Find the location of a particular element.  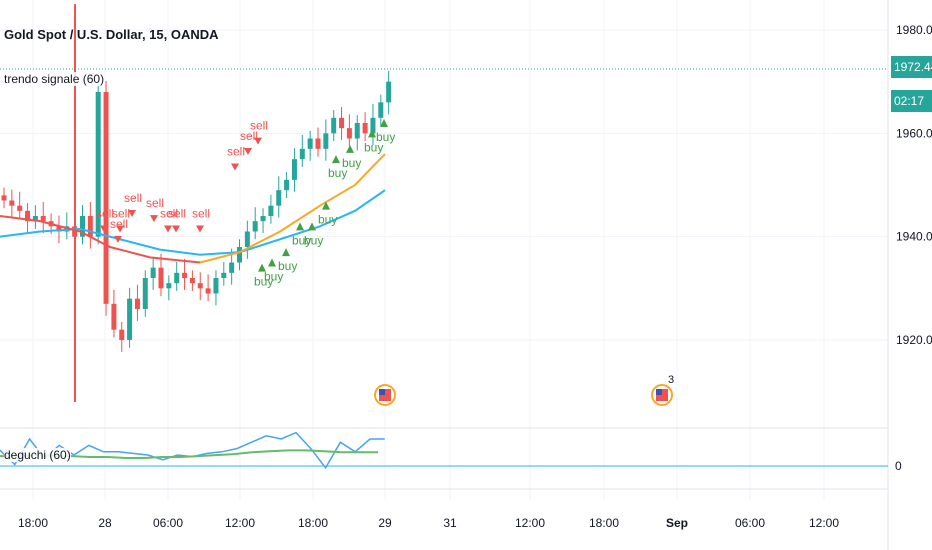

indicator-label: trendo signale (60) is located at coordinates (54, 79).